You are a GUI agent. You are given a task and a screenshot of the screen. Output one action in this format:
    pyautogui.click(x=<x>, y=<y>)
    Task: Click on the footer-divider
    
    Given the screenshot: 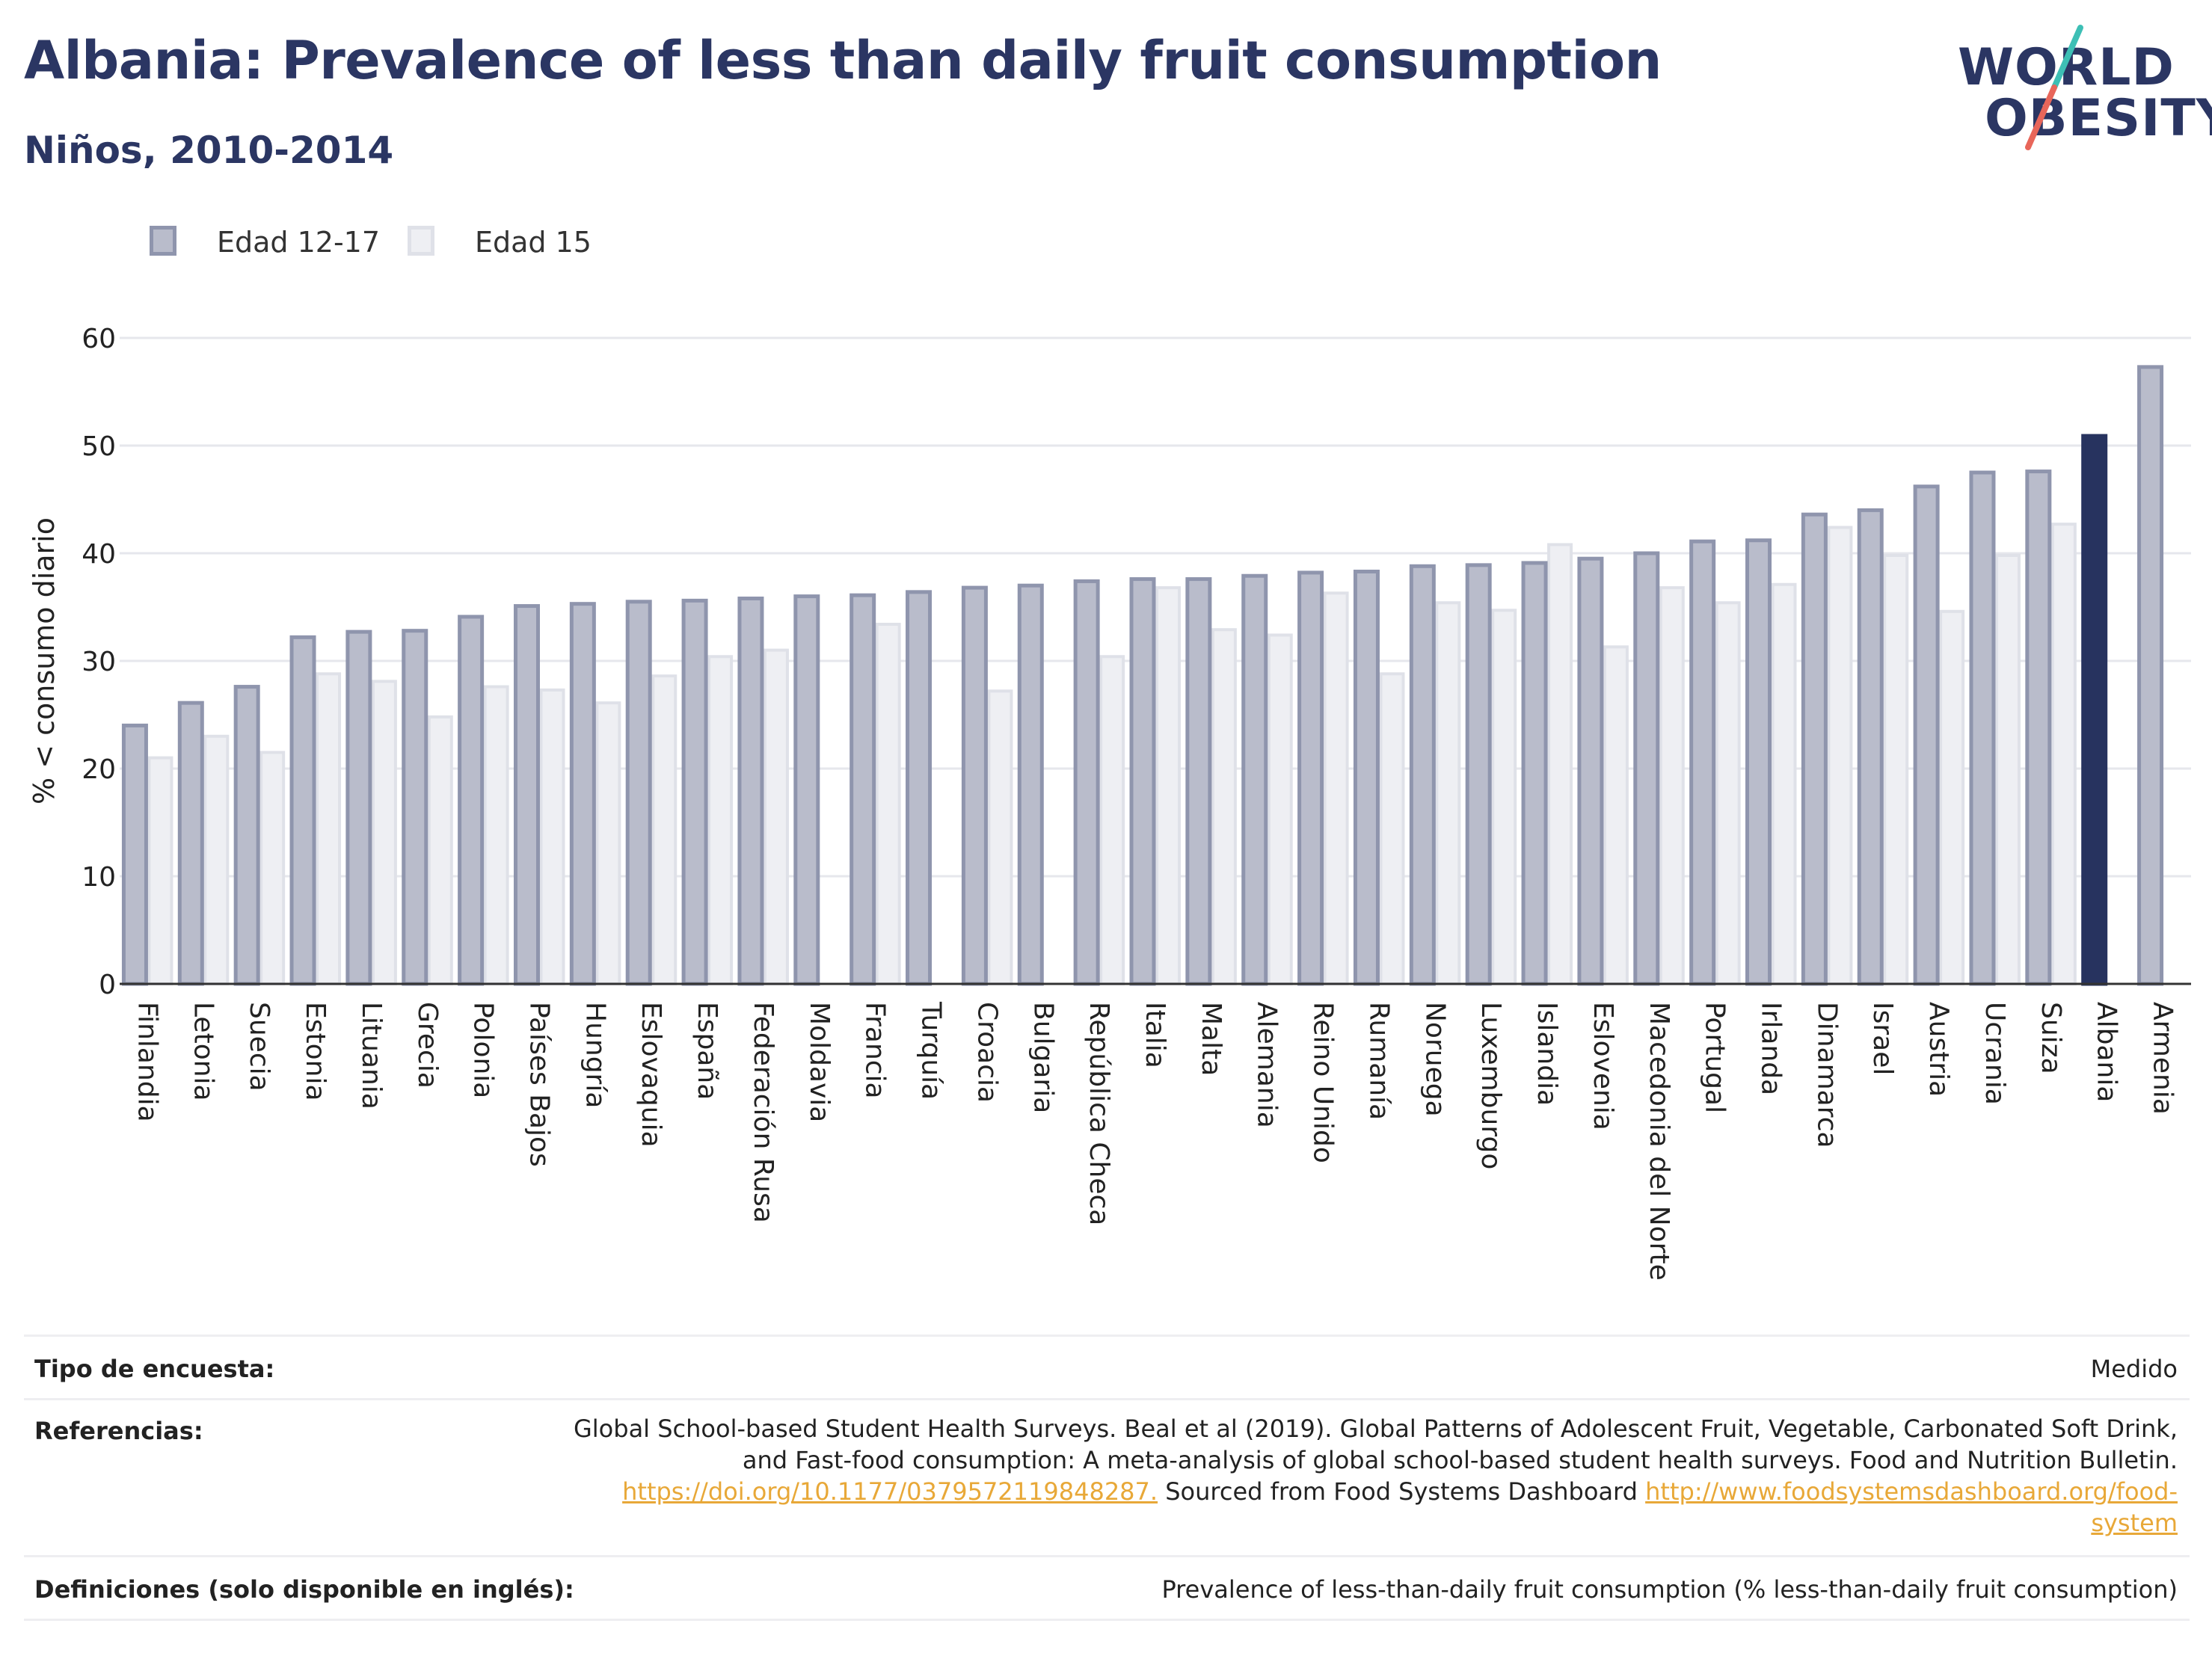 What is the action you would take?
    pyautogui.click(x=1107, y=1620)
    